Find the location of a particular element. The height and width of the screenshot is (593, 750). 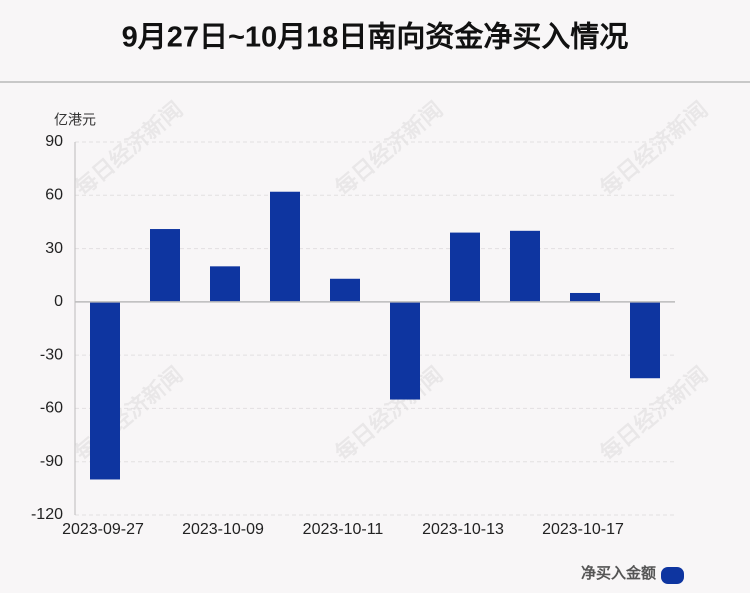

legend-label: 净买入金额 is located at coordinates (618, 573).